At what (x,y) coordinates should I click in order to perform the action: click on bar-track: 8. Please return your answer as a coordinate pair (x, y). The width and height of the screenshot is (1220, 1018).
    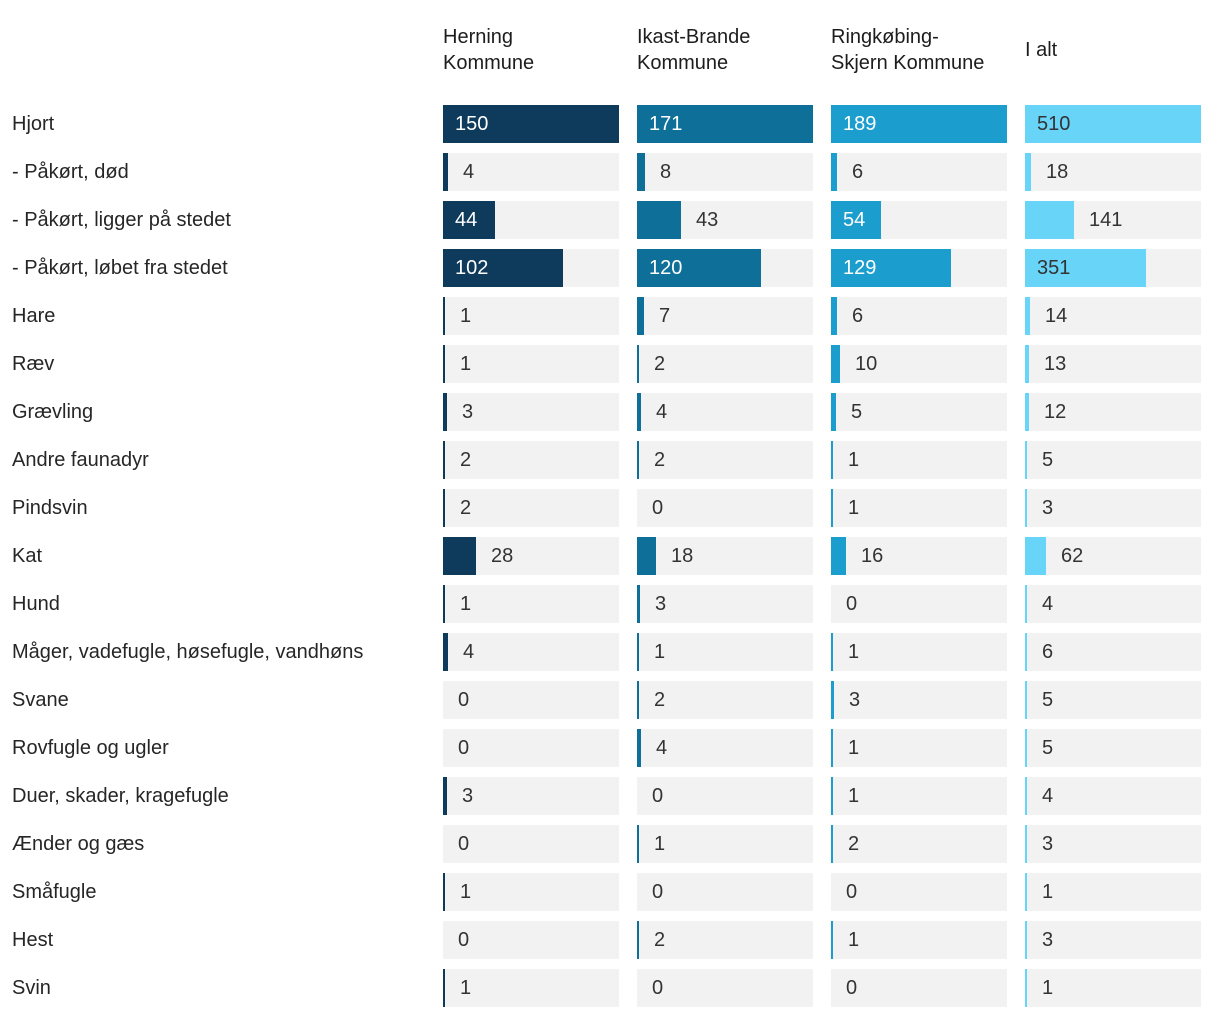
    Looking at the image, I should click on (725, 172).